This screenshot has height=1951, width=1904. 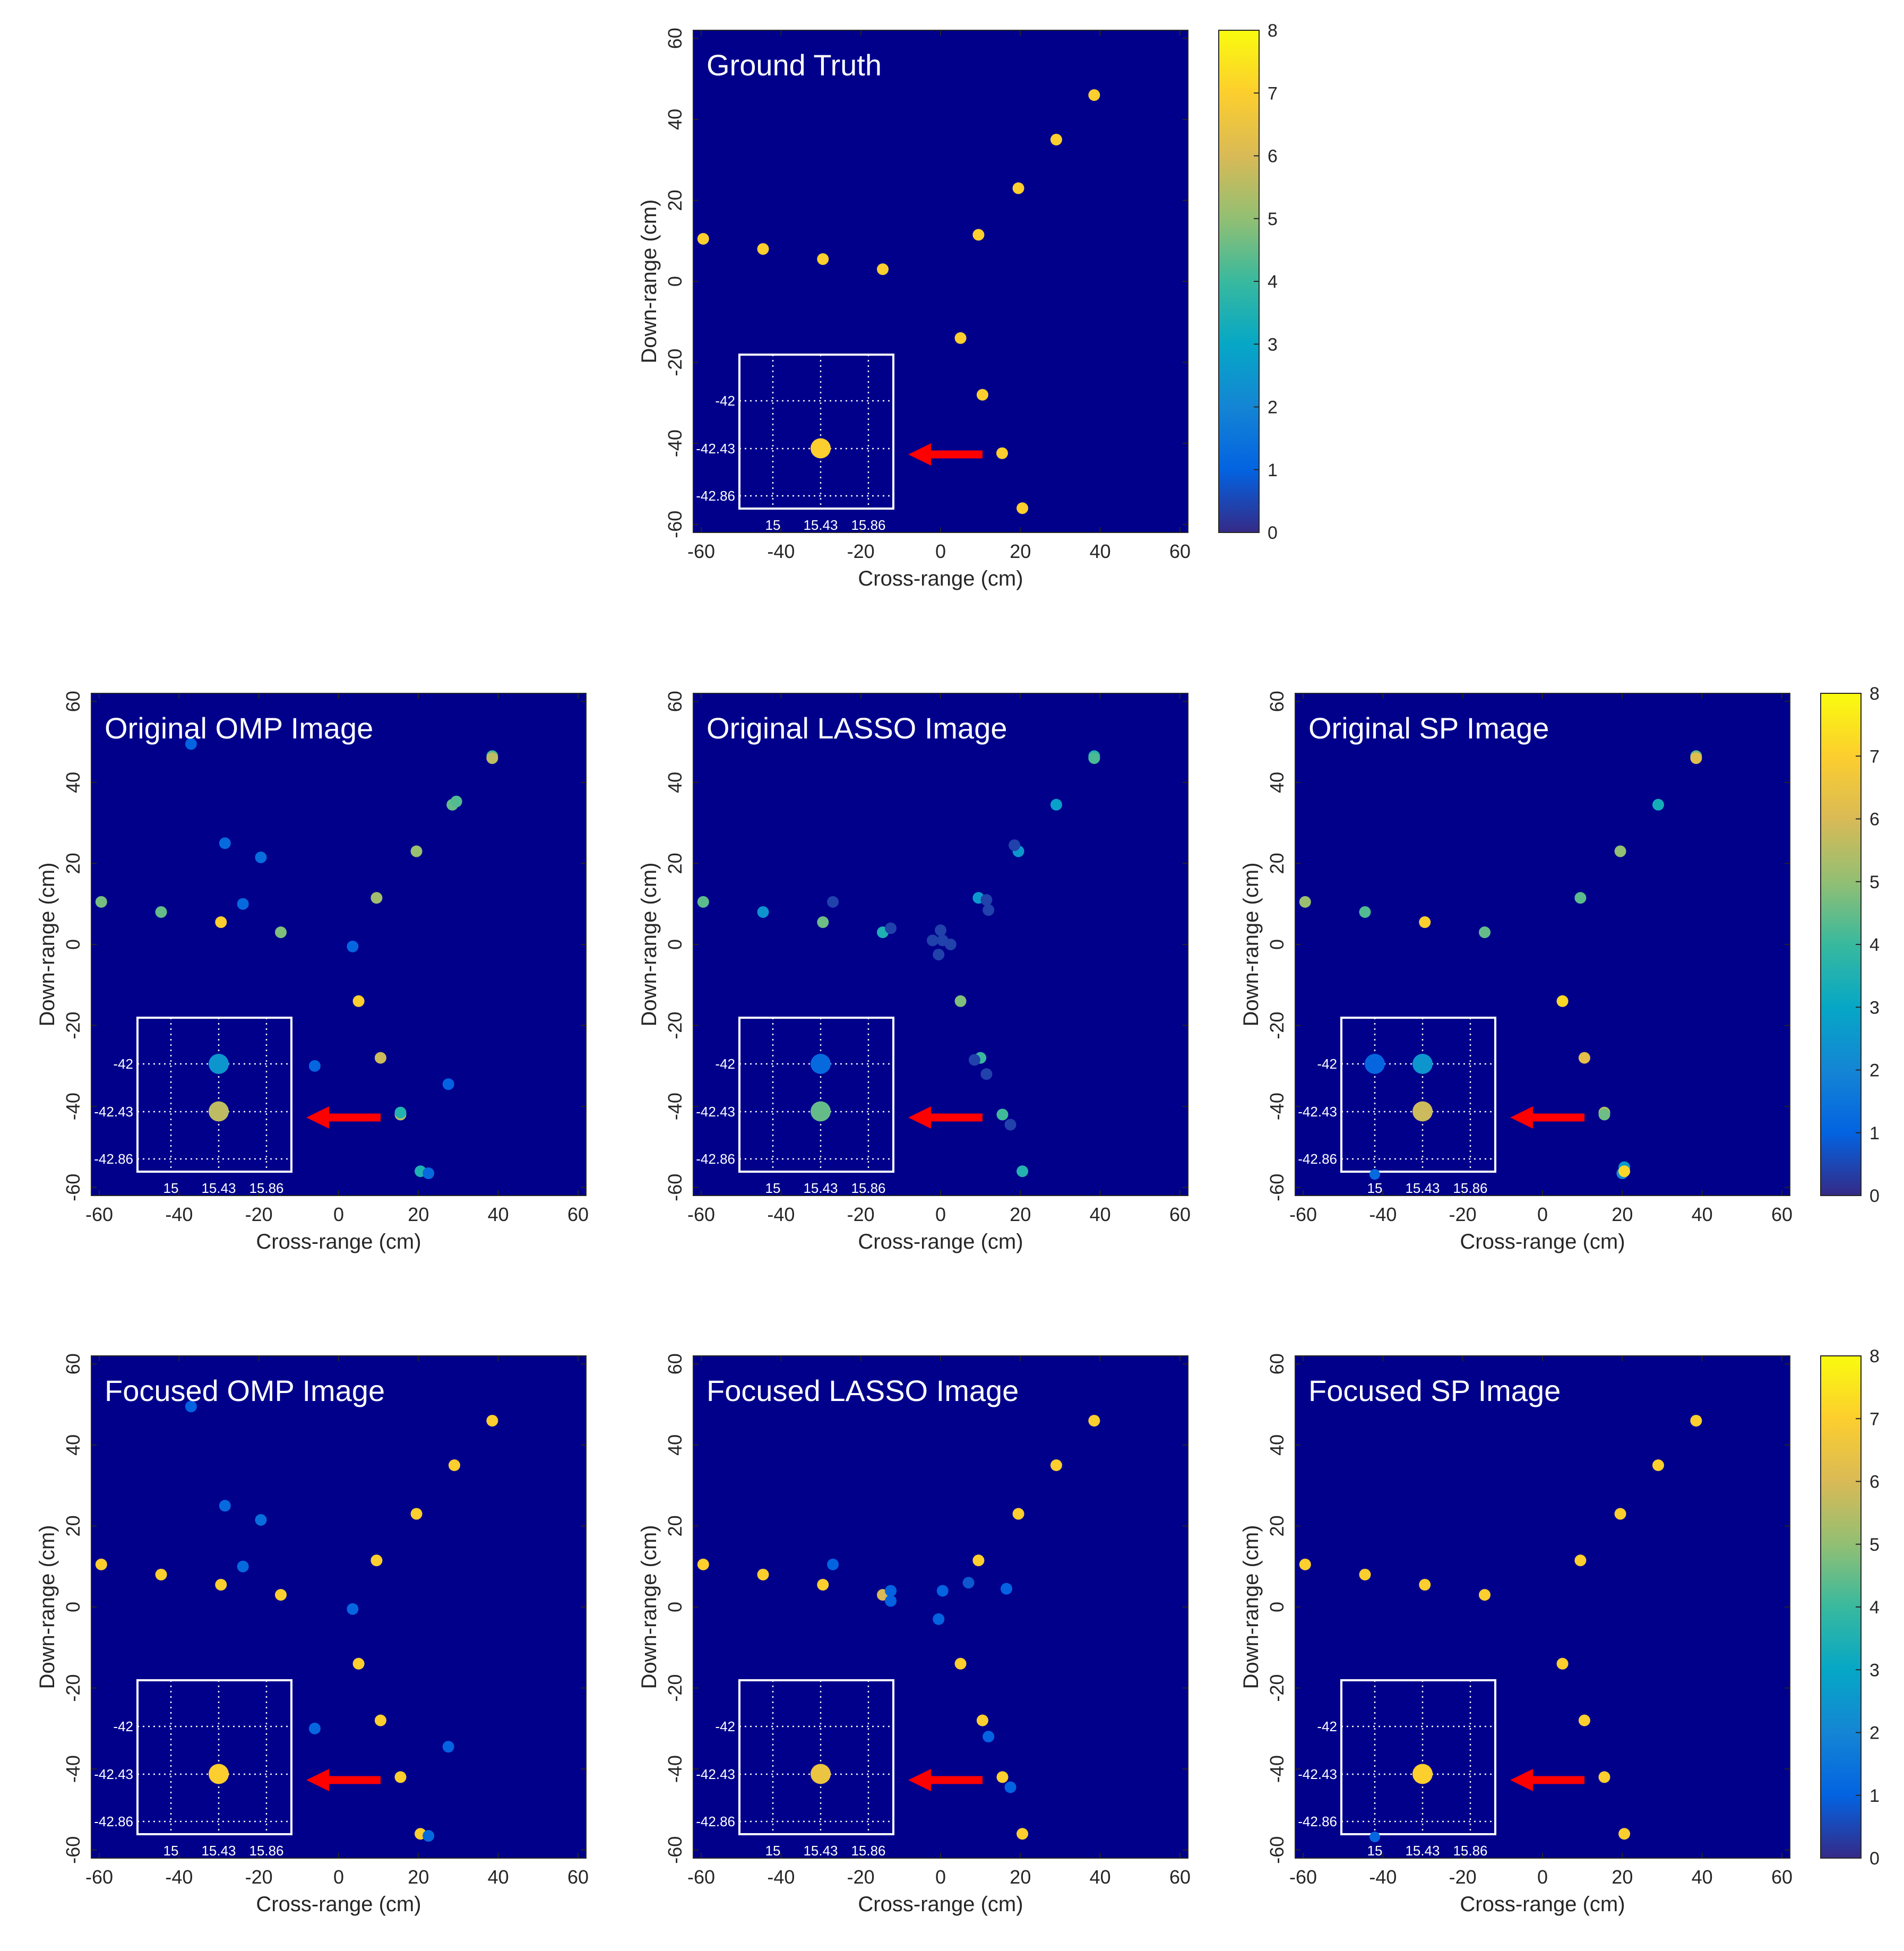 What do you see at coordinates (1273, 408) in the screenshot?
I see `colorbar-tick-label: 2` at bounding box center [1273, 408].